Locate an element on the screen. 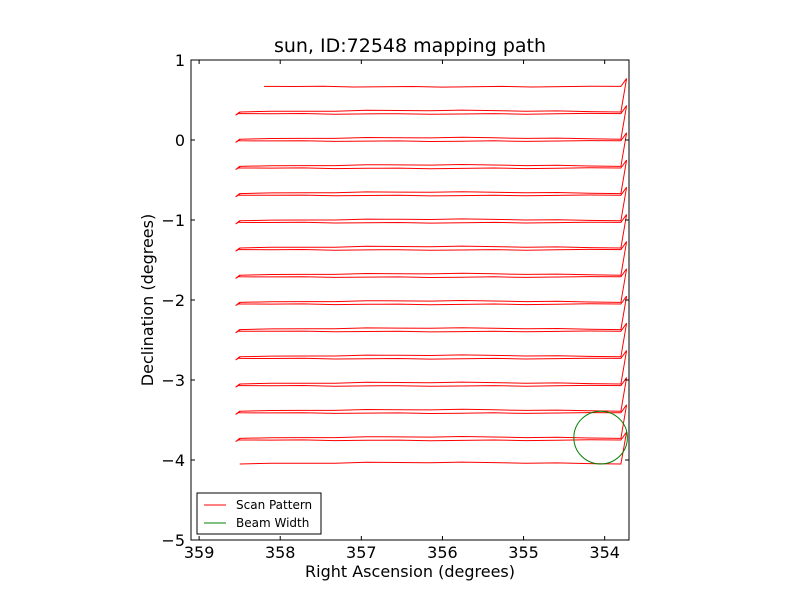  x-tick-label: 355 is located at coordinates (523, 552).